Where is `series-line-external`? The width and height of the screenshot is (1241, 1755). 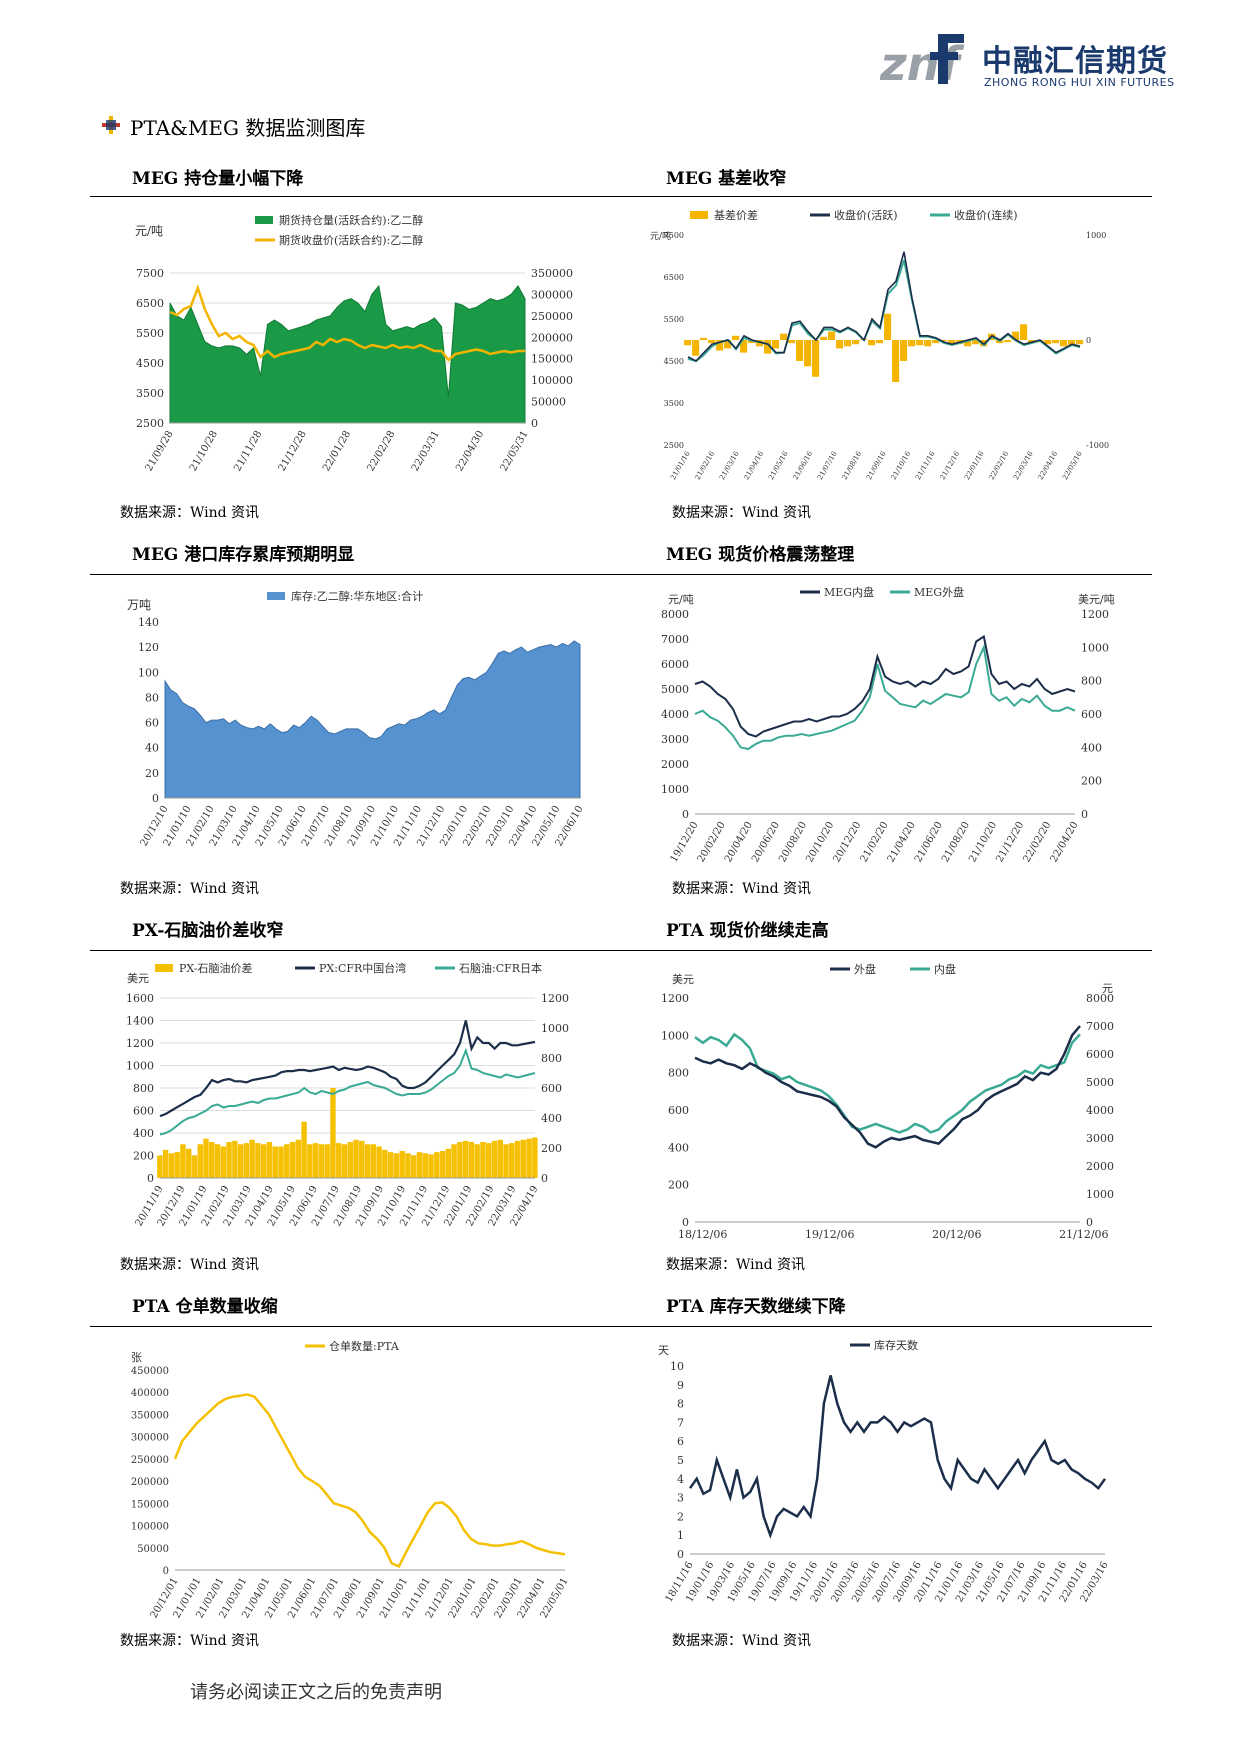
series-line-external is located at coordinates (885, 697).